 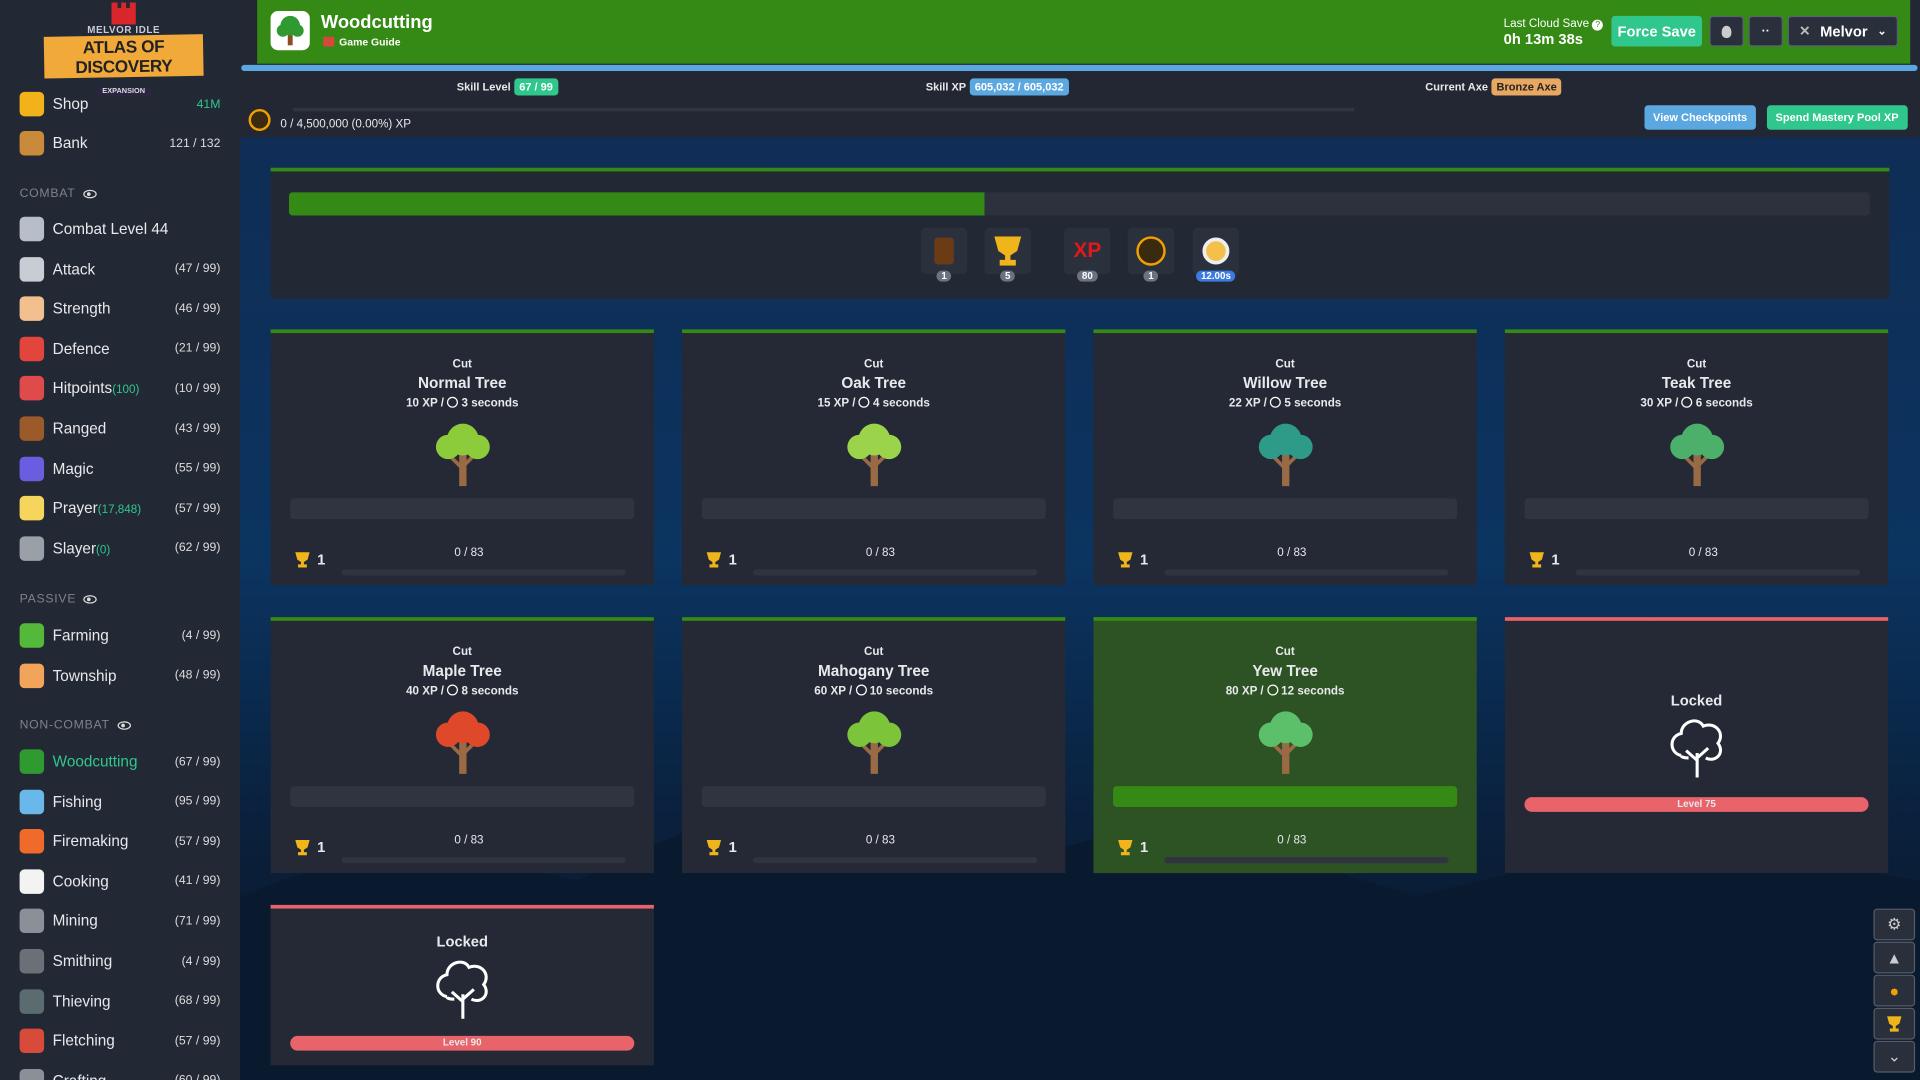 What do you see at coordinates (1285, 745) in the screenshot?
I see `tree-card-yew-tree: Cut Yew Tree 80 XP / 12 seconds 1 0 / 83` at bounding box center [1285, 745].